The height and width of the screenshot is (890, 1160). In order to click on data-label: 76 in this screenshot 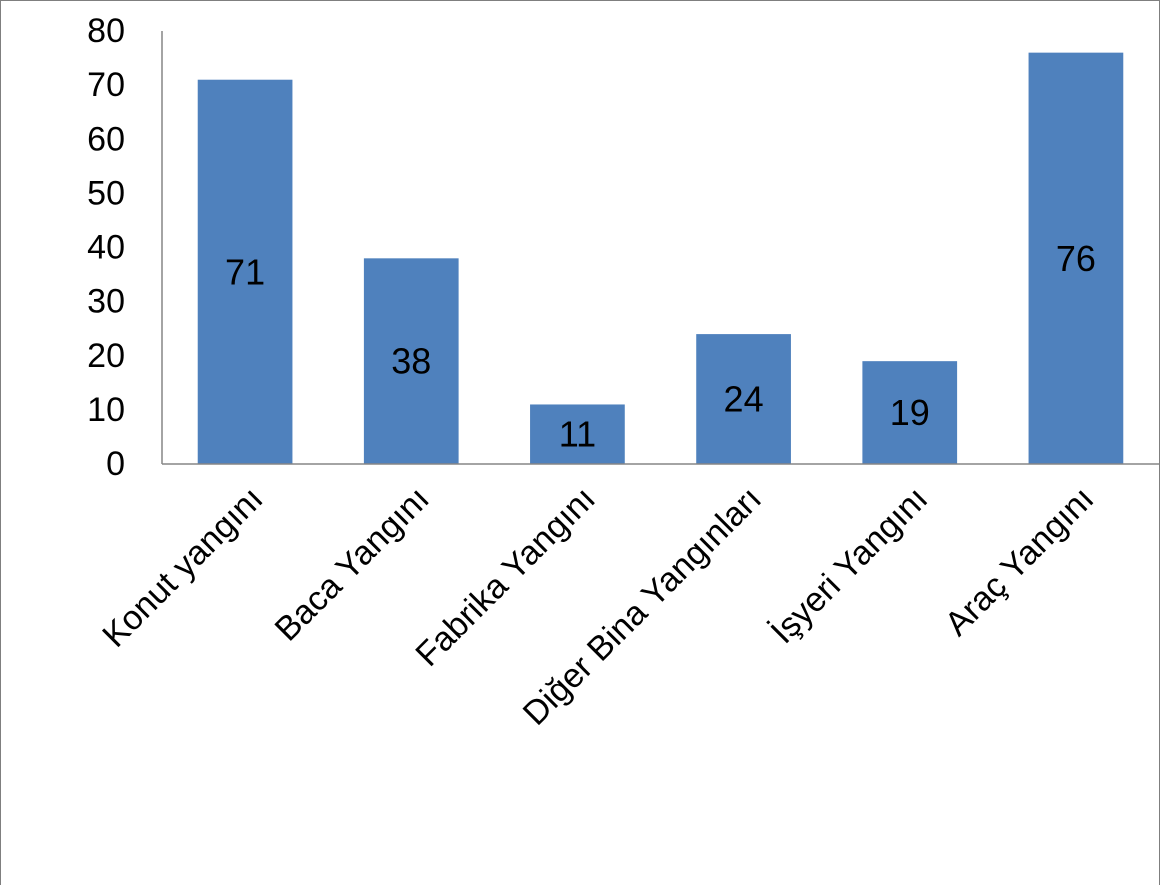, I will do `click(1076, 258)`.